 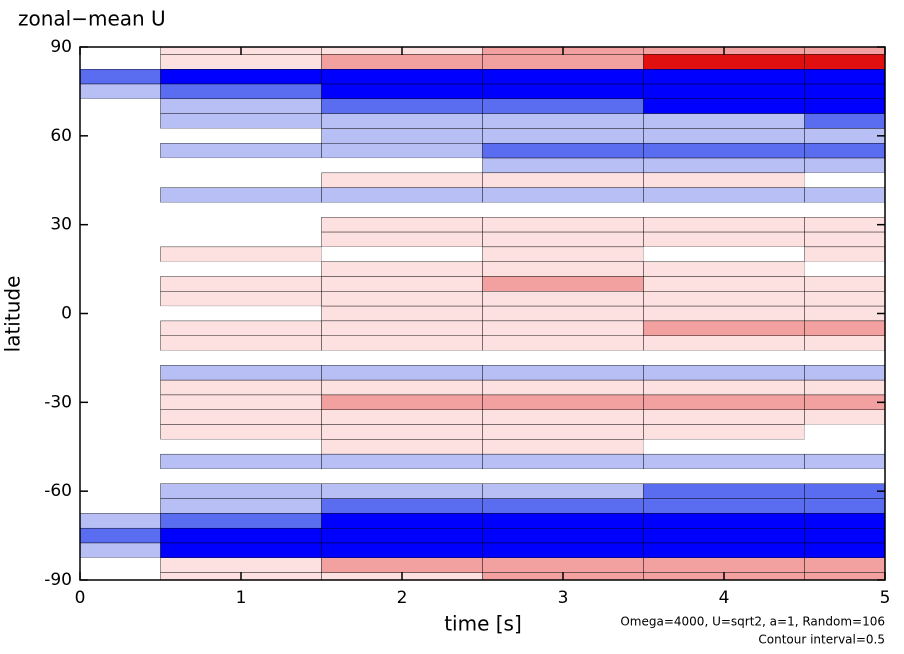 I want to click on y-tick-label: 60, so click(x=61, y=136).